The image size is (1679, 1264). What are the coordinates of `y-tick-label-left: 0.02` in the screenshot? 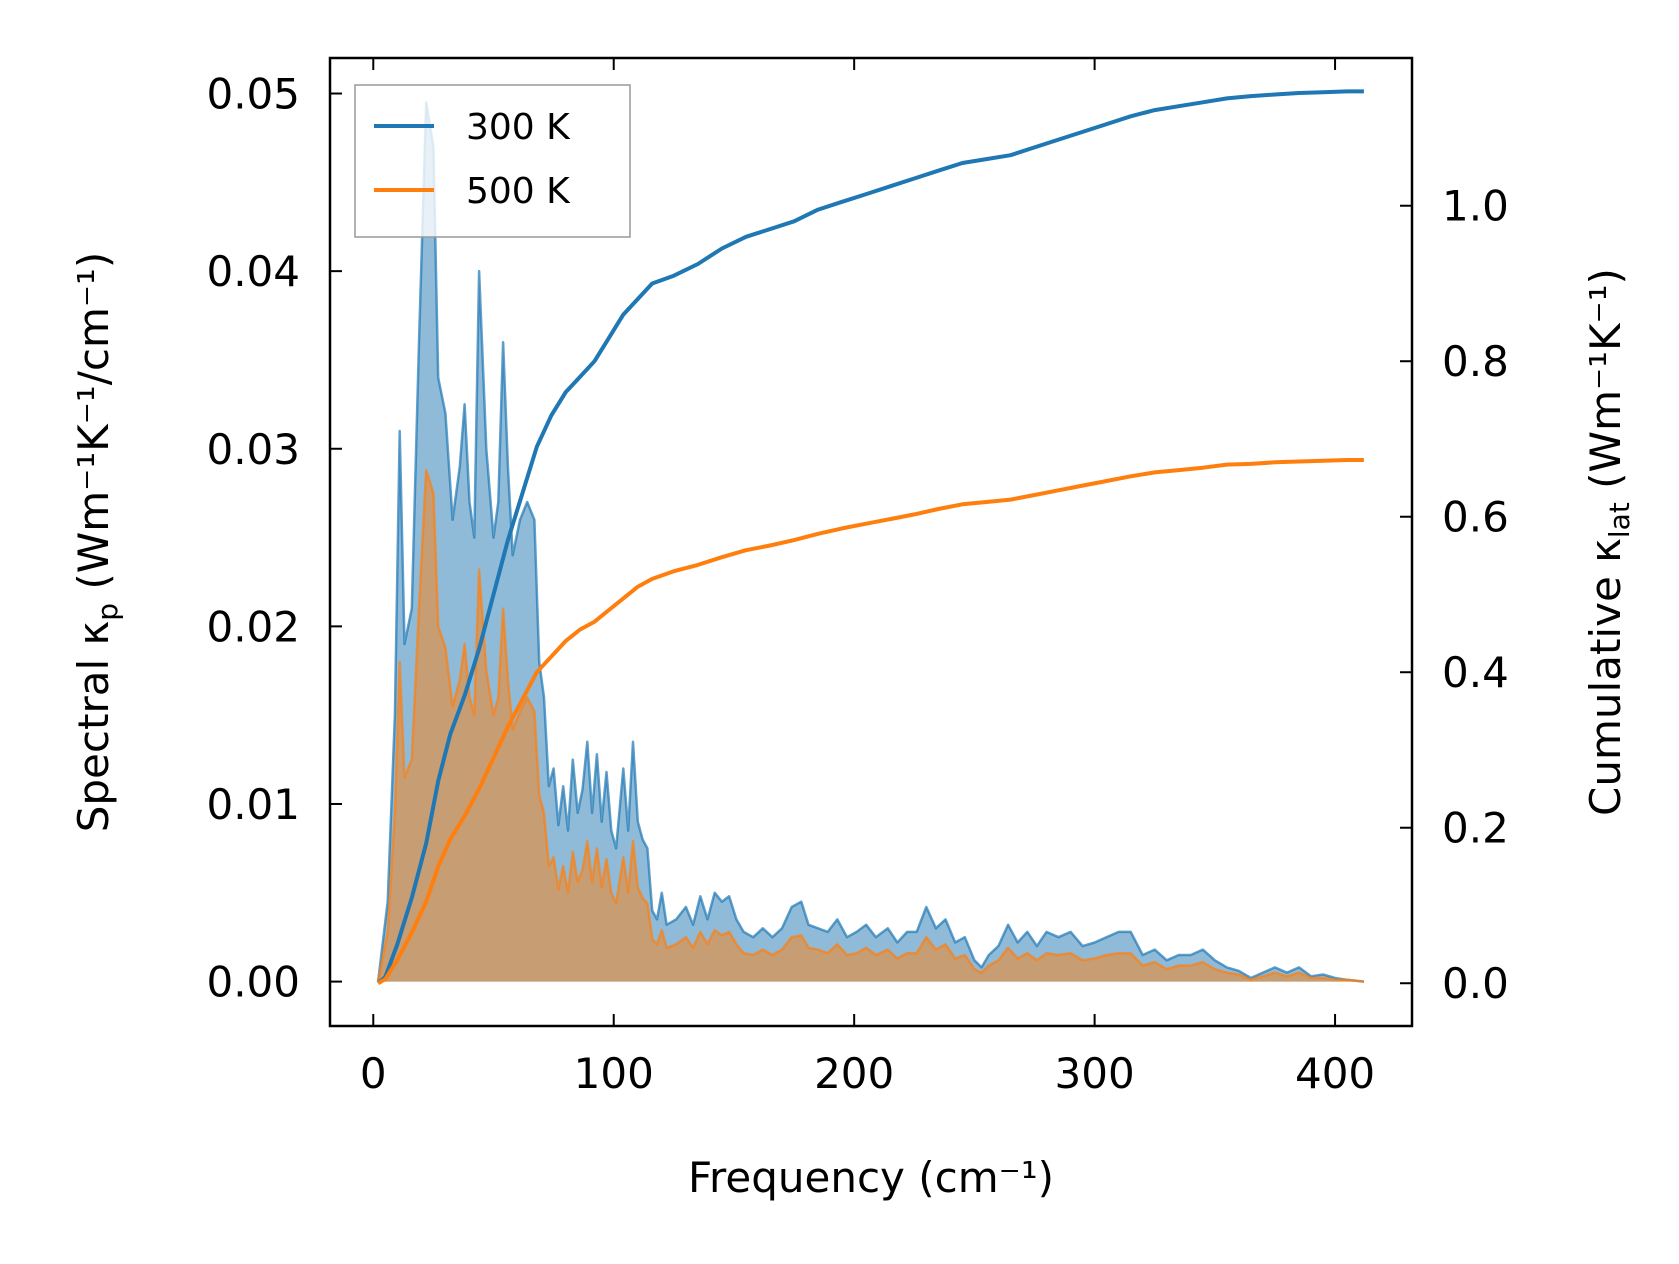 It's located at (253, 626).